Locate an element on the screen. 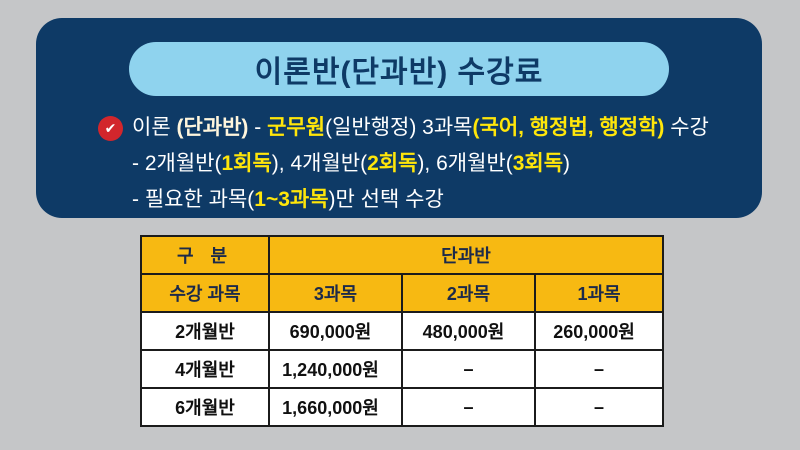  table-row: 6개월반 1,660,000원 – – is located at coordinates (402, 407).